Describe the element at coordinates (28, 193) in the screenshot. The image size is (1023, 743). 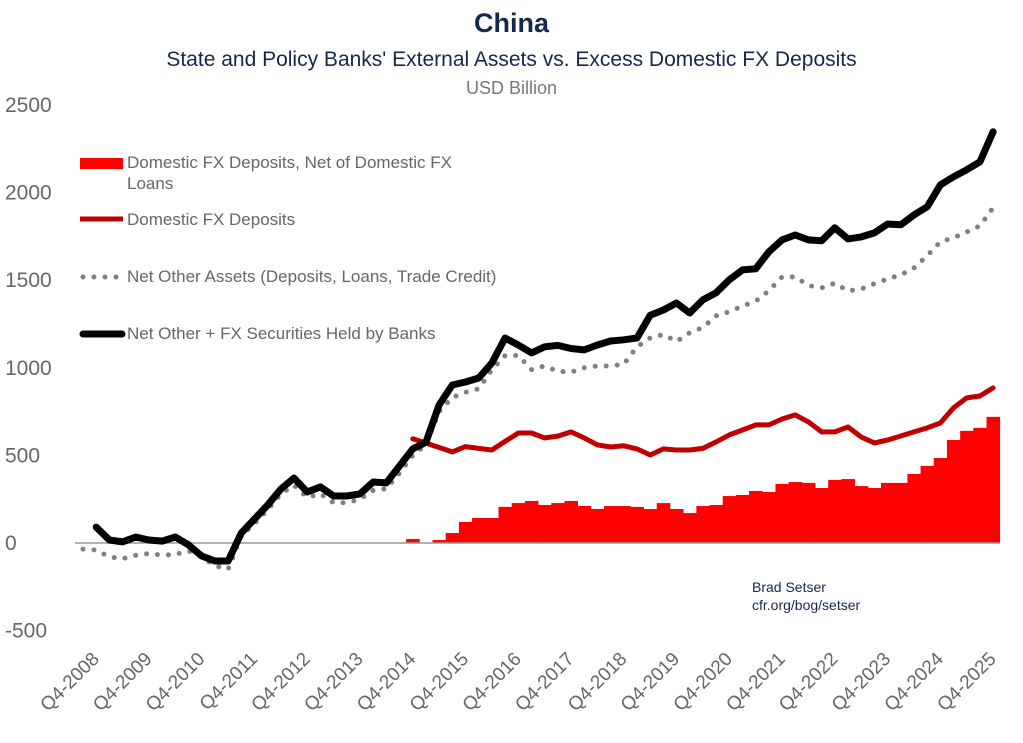
I see `y-tick-label: 2000` at that location.